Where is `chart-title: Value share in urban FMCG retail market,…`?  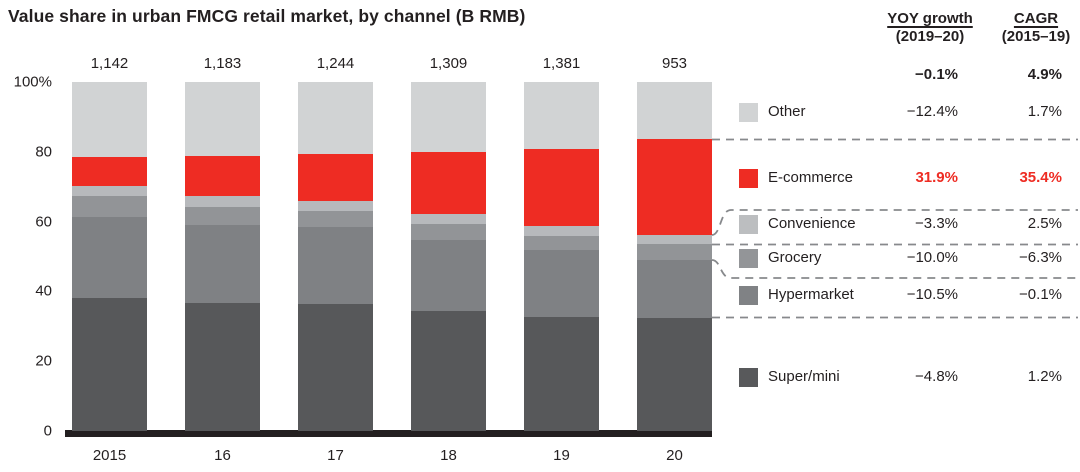 chart-title: Value share in urban FMCG retail market,… is located at coordinates (267, 16).